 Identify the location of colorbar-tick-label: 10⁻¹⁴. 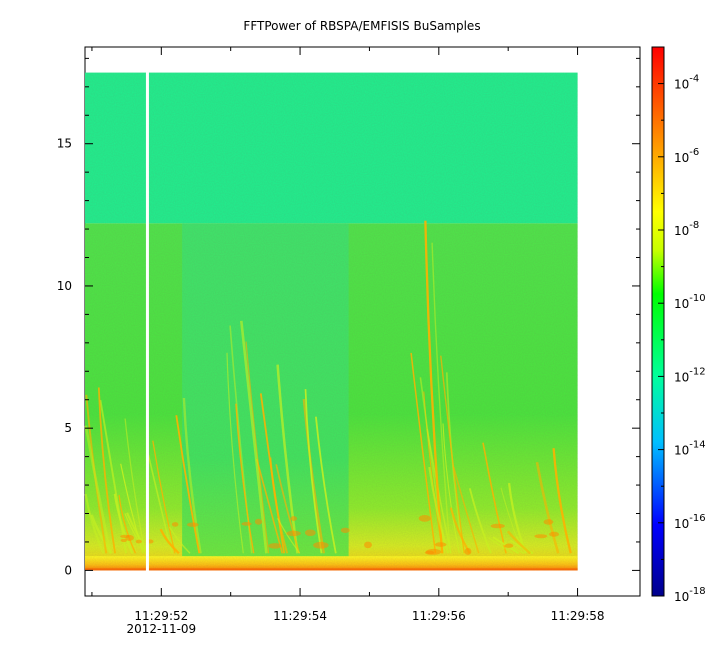
(690, 449).